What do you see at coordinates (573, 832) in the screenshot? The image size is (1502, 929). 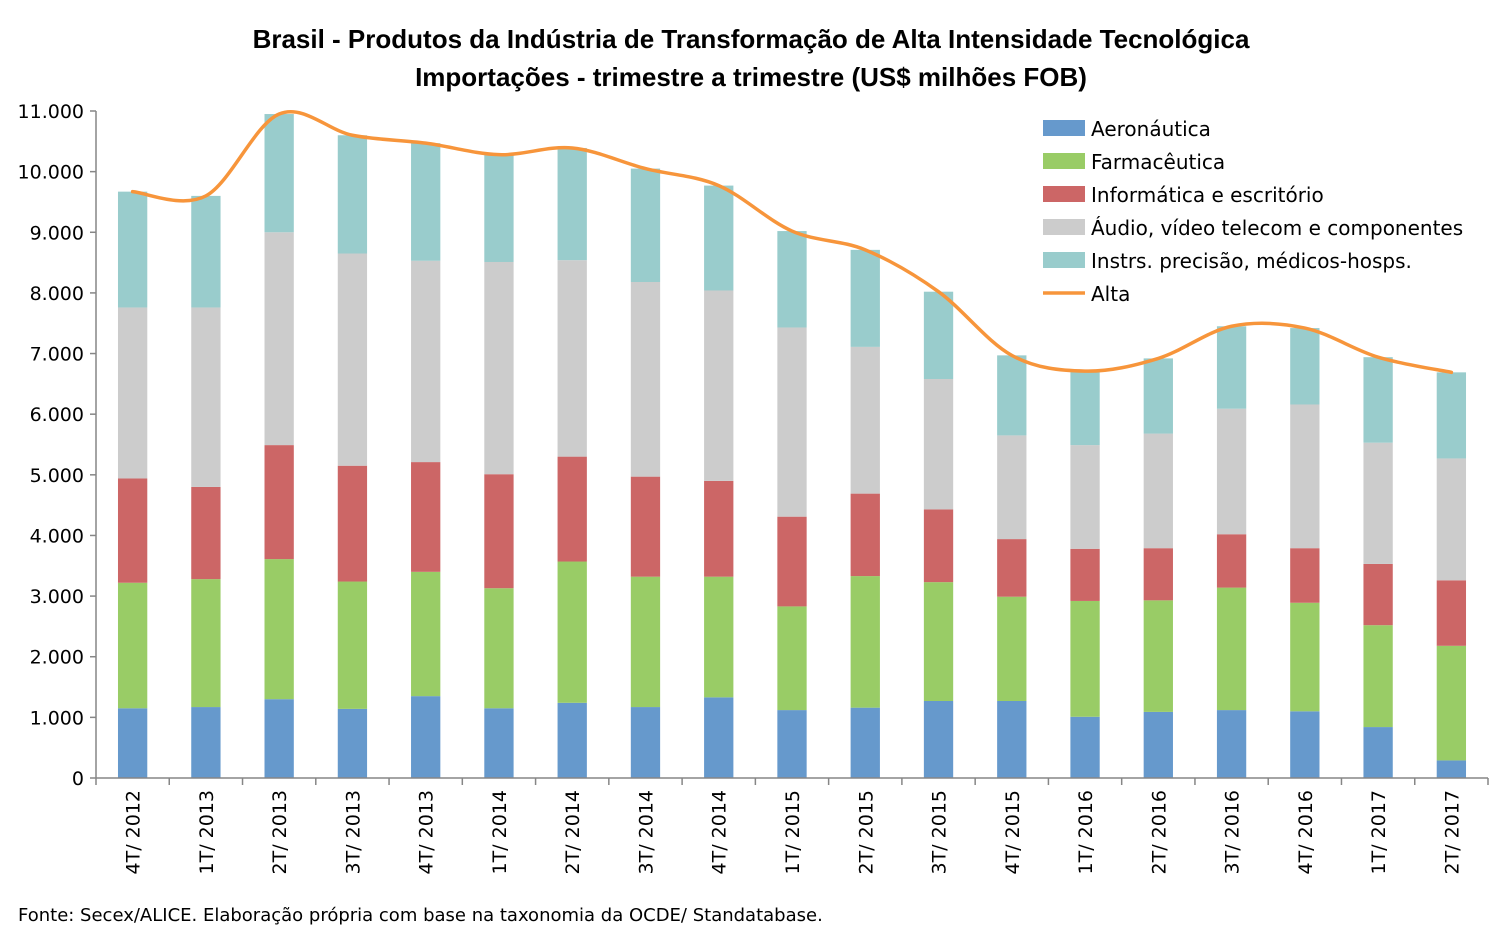 I see `x-tick-label: 2T/ 2014` at bounding box center [573, 832].